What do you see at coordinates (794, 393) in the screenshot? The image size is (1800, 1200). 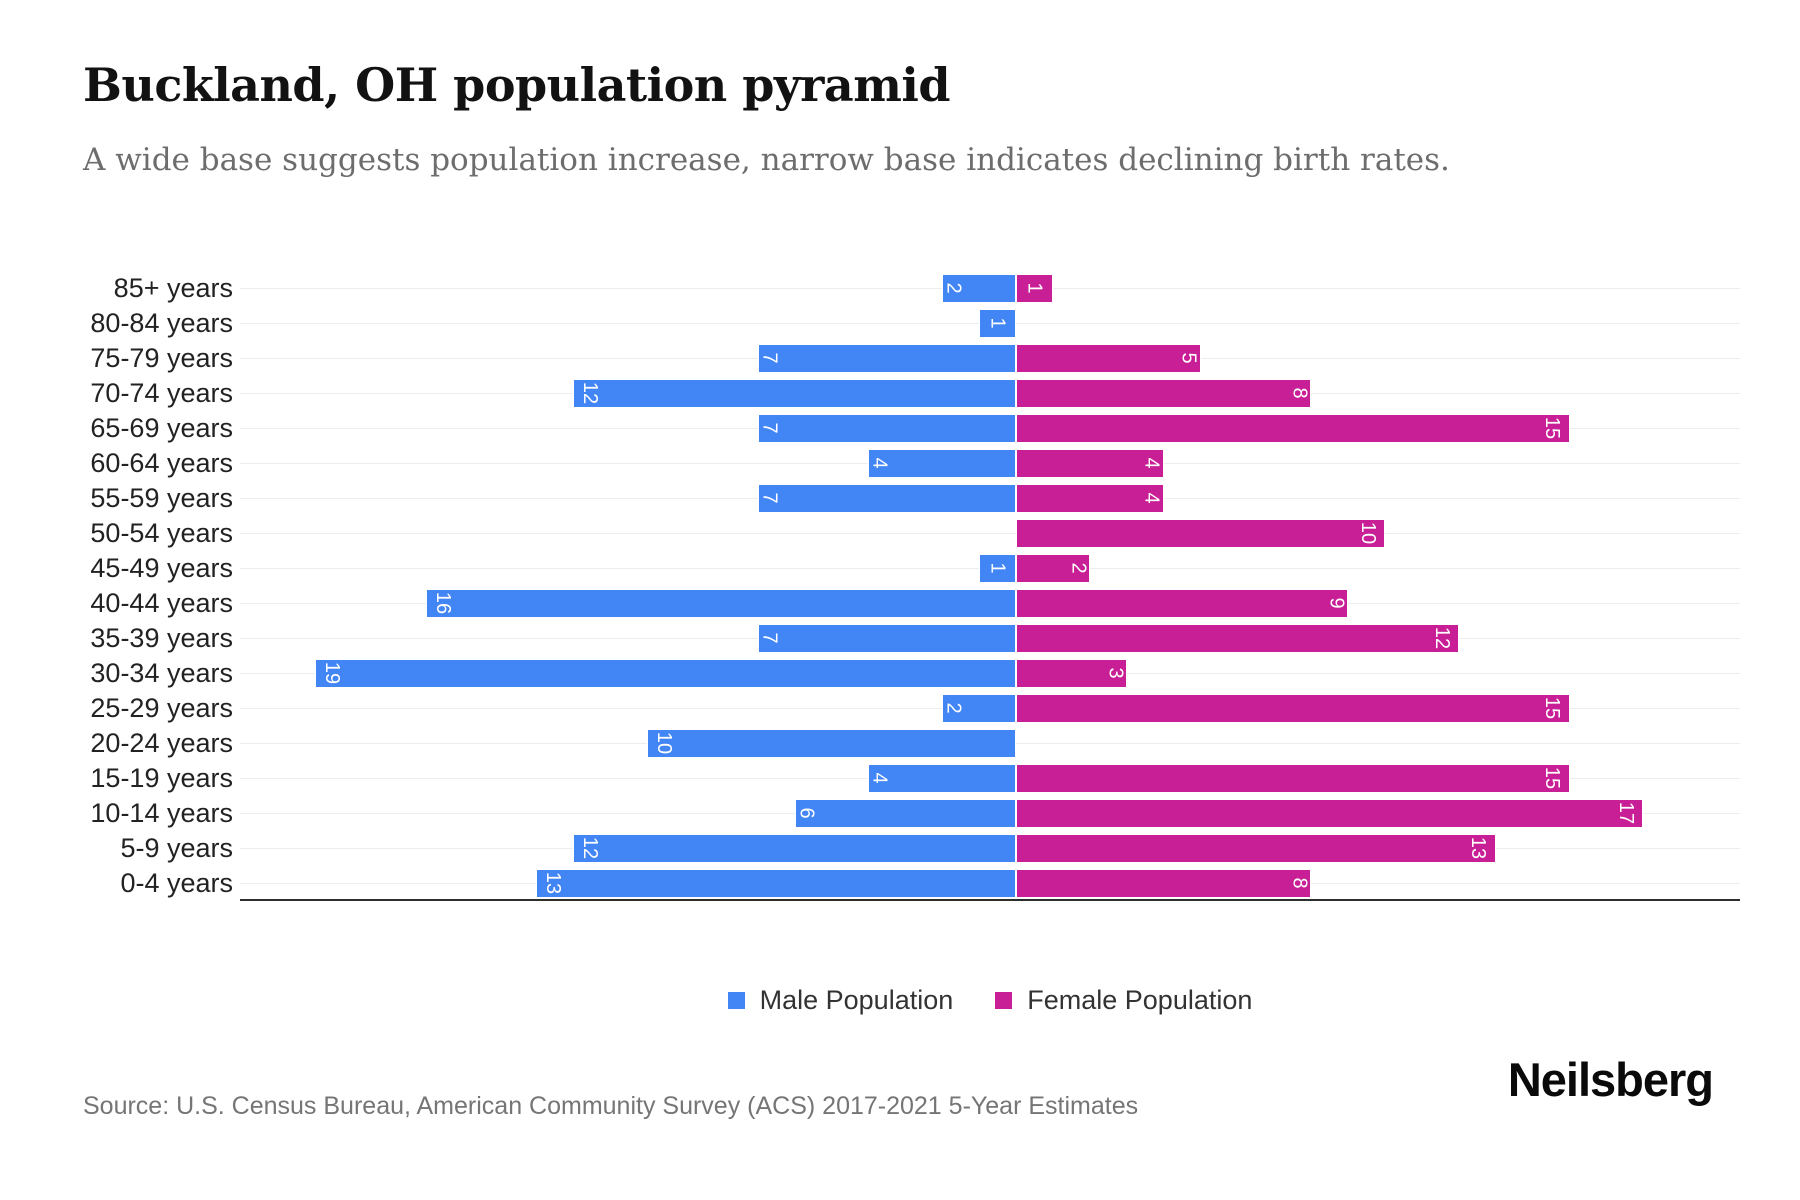 I see `male-population-bar-70-74-years: 12` at bounding box center [794, 393].